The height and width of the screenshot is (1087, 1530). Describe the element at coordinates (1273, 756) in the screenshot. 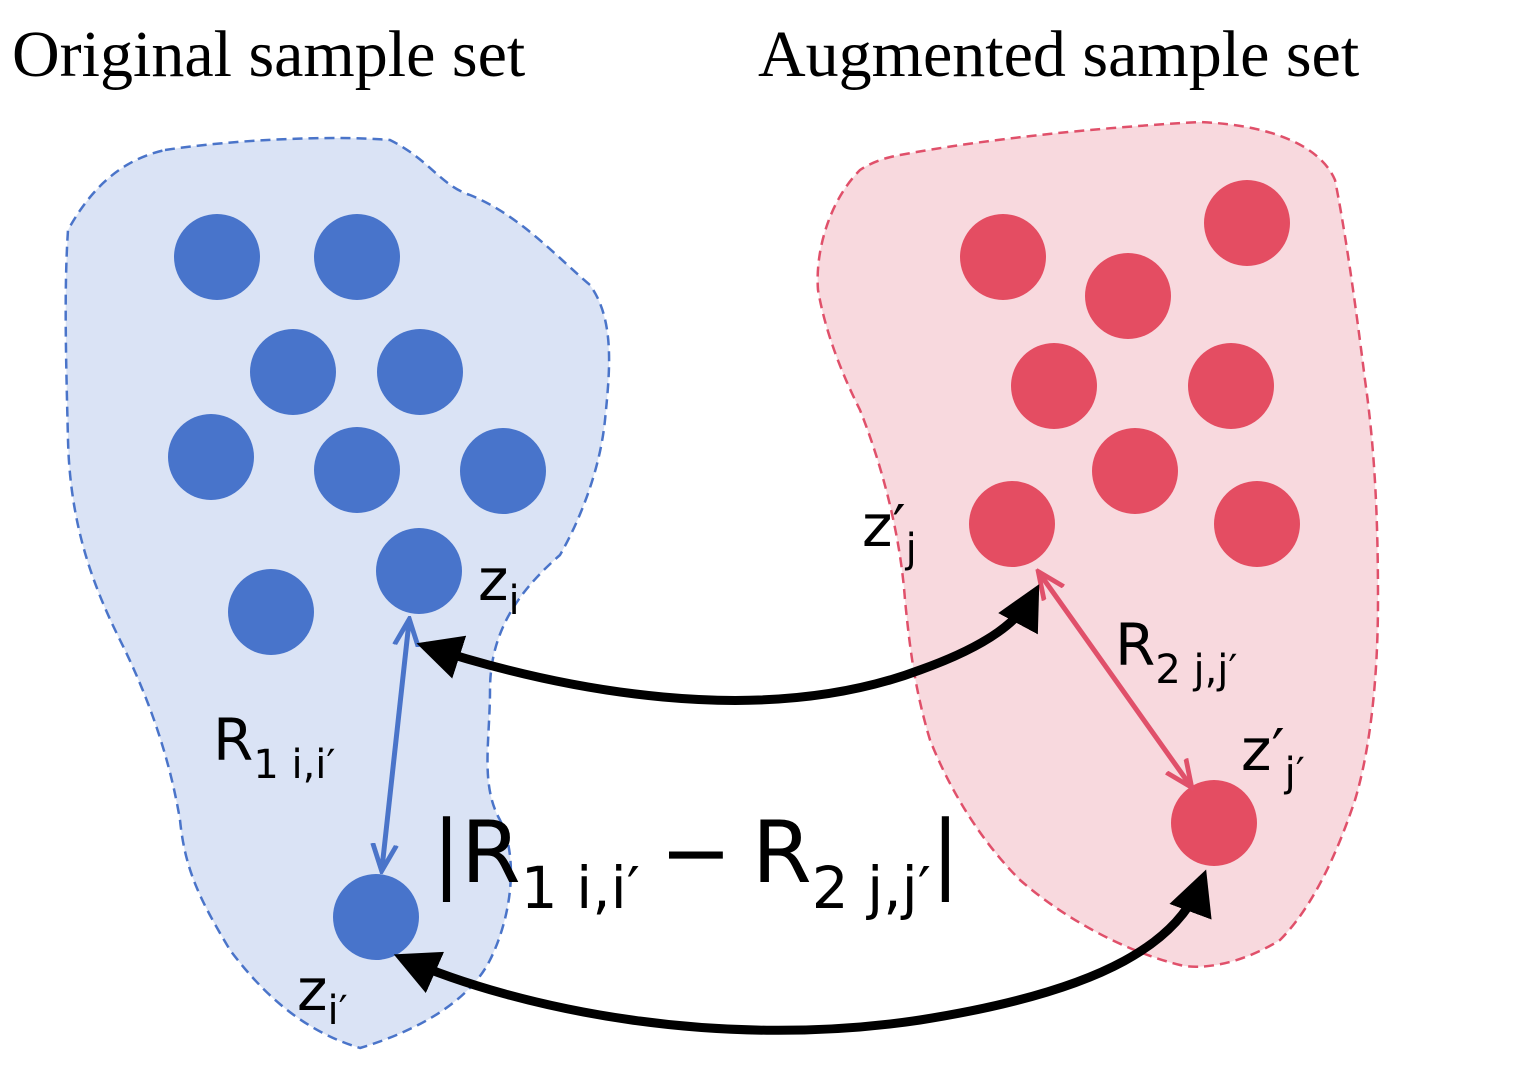

I see `label-zjp-prime: z′j′` at that location.